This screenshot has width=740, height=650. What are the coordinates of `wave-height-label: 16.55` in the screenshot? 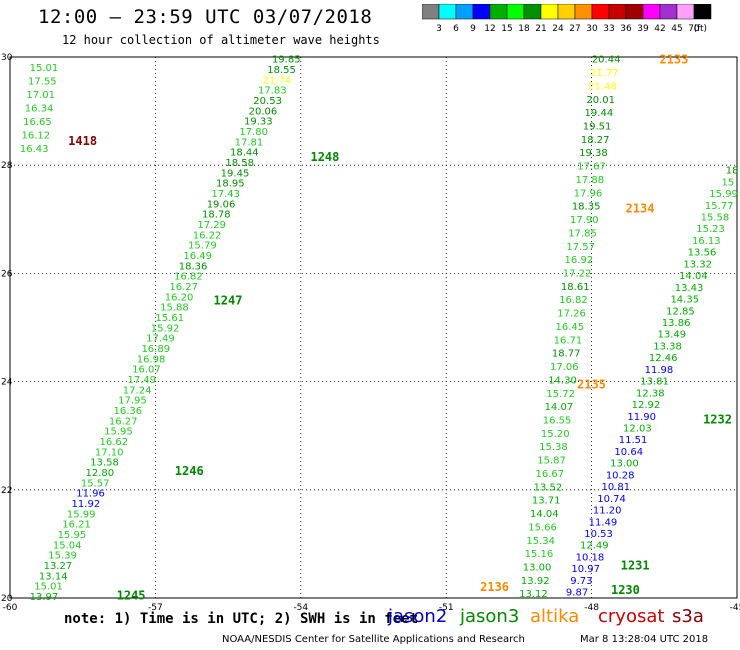 It's located at (557, 420).